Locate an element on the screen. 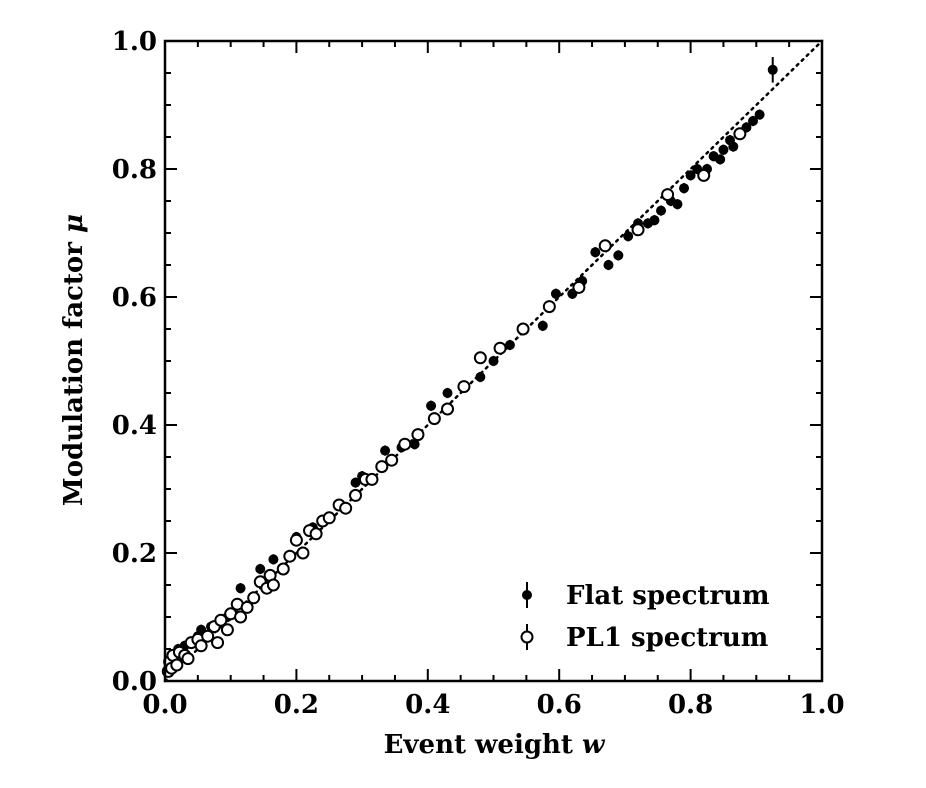 This screenshot has width=926, height=788. y-tick-label: 0.8 is located at coordinates (134, 170).